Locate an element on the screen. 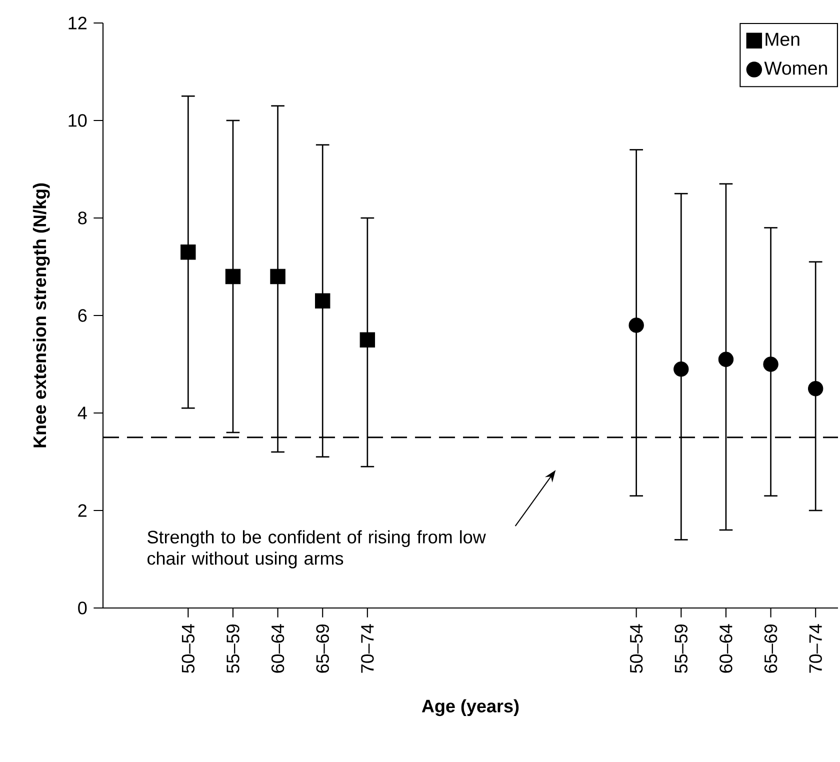  legend-label: Men is located at coordinates (783, 39).